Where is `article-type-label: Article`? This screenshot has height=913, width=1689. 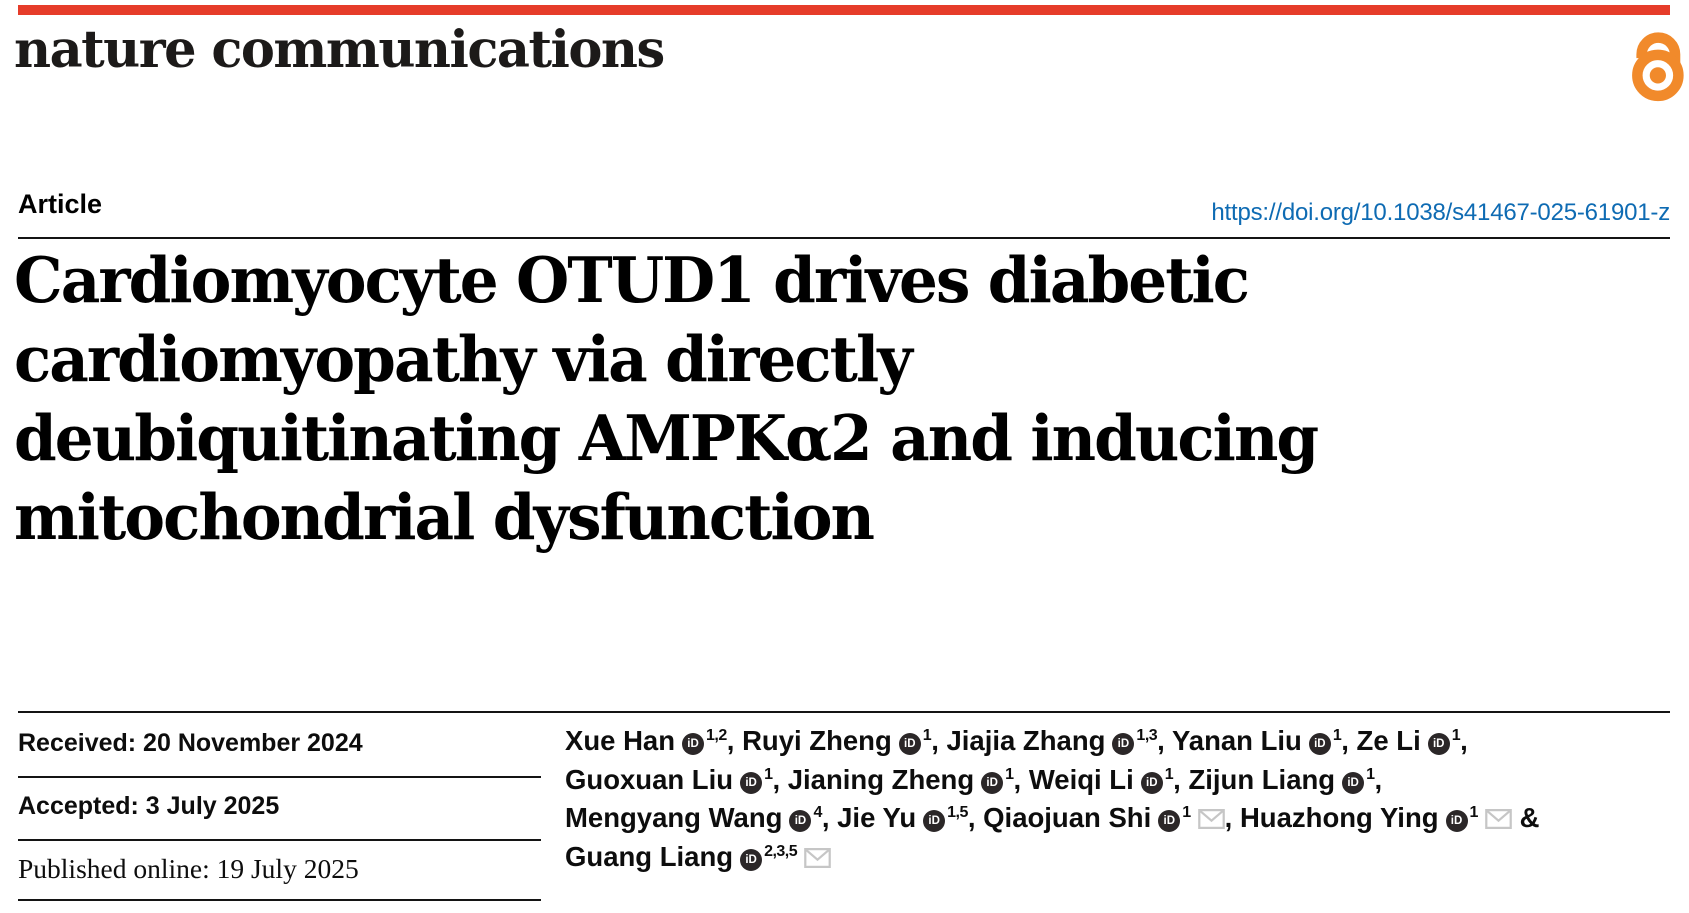 article-type-label: Article is located at coordinates (60, 204).